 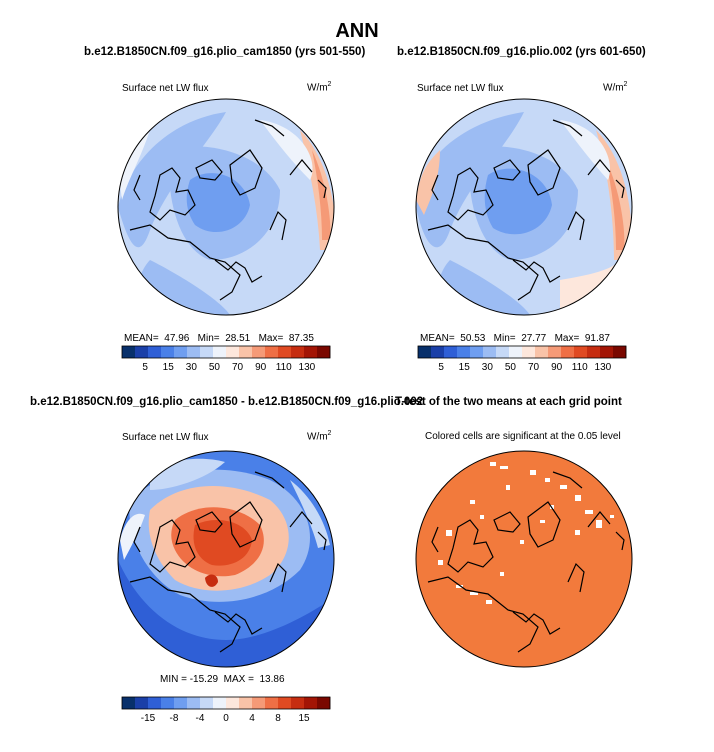 I want to click on panel3-stats: MIN = -15.29 MAX = 13.86, so click(x=222, y=679).